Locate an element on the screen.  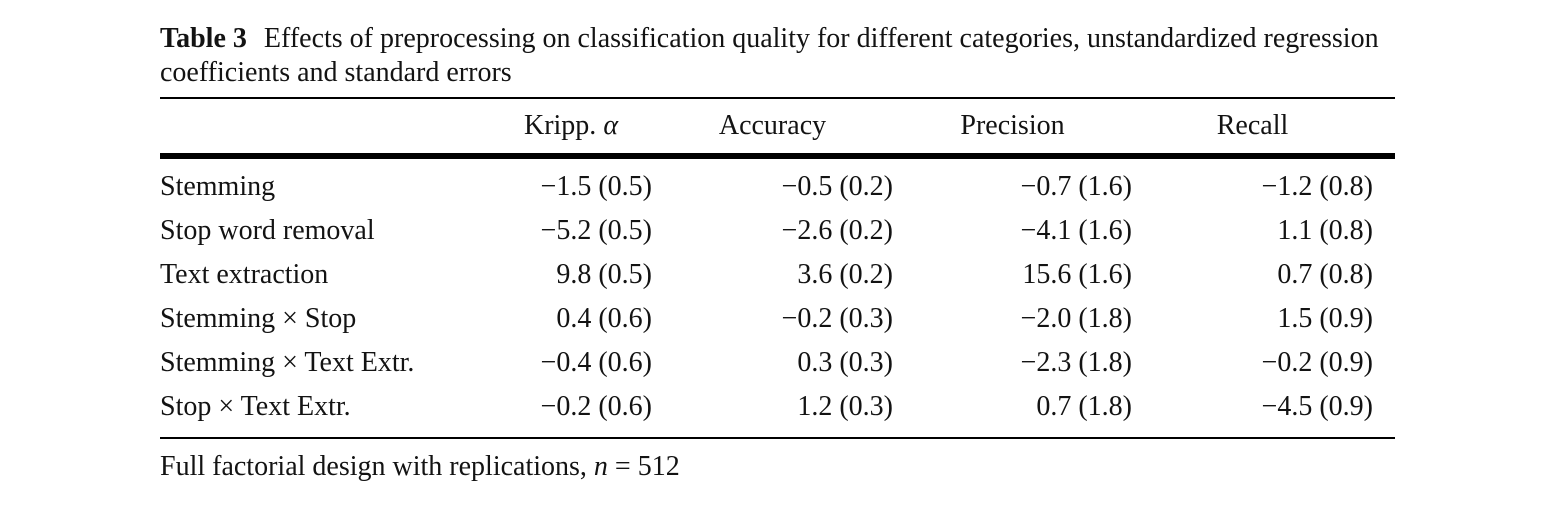
cell-kripp: 9.8 (0.5) is located at coordinates (604, 274).